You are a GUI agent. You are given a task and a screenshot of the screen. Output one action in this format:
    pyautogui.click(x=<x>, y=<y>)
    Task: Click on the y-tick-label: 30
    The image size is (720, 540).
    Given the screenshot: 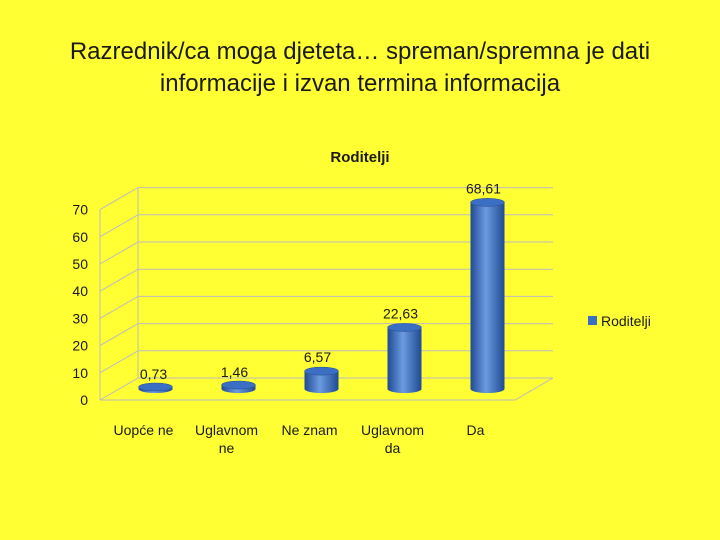 What is the action you would take?
    pyautogui.click(x=80, y=318)
    